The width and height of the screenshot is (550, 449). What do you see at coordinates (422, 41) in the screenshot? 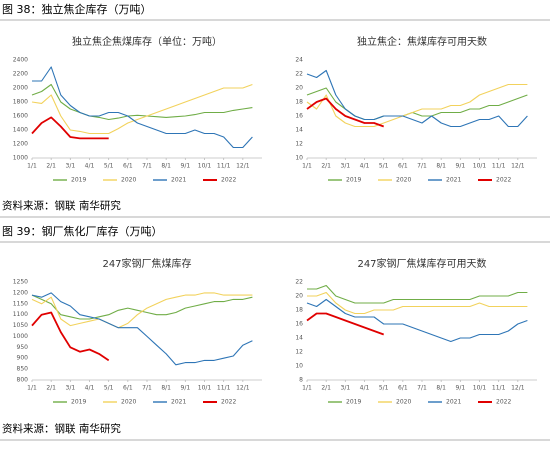
I see `chart-title: 独立焦企：焦煤库存可用天数` at bounding box center [422, 41].